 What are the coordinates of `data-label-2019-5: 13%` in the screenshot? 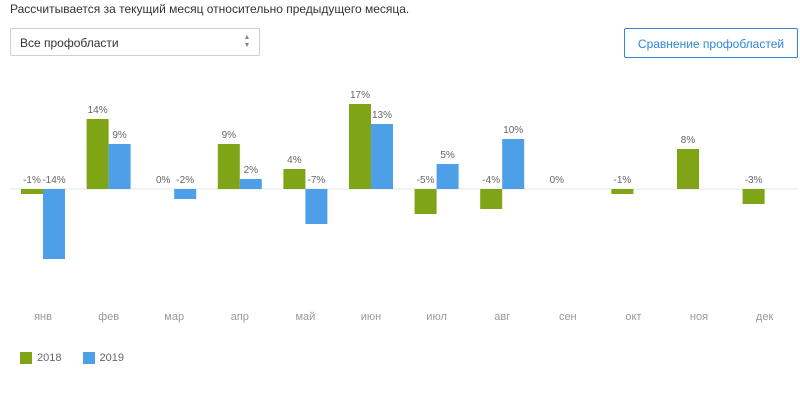 It's located at (382, 115).